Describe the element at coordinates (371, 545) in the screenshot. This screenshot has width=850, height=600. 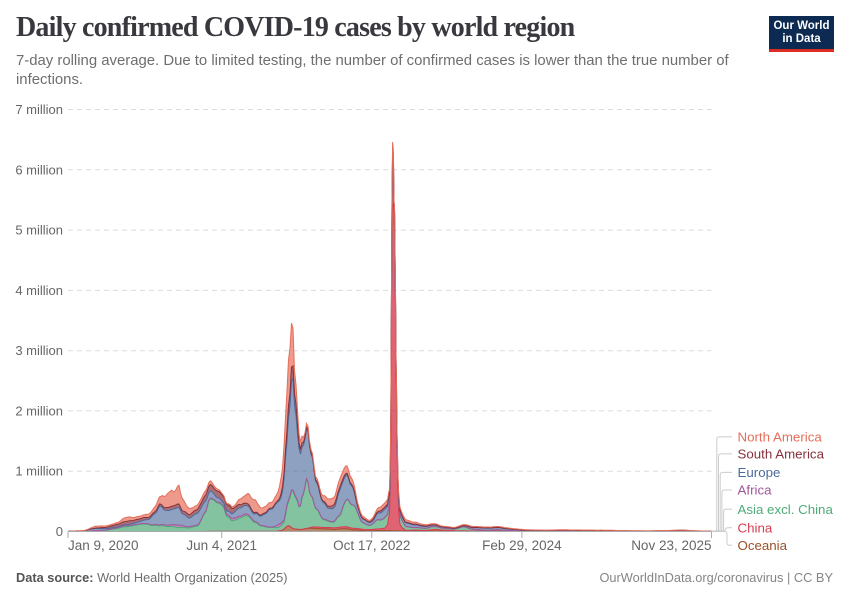
I see `svg-text: Oct 17, 2022` at that location.